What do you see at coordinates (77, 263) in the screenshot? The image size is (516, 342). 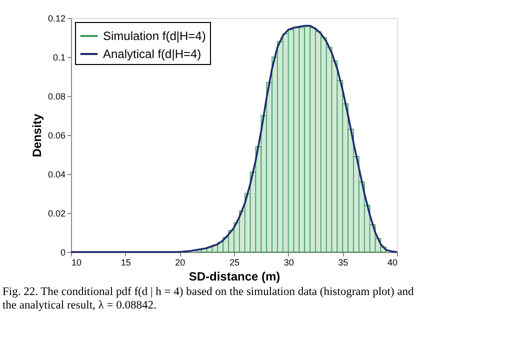 I see `x-tick-label: 10` at bounding box center [77, 263].